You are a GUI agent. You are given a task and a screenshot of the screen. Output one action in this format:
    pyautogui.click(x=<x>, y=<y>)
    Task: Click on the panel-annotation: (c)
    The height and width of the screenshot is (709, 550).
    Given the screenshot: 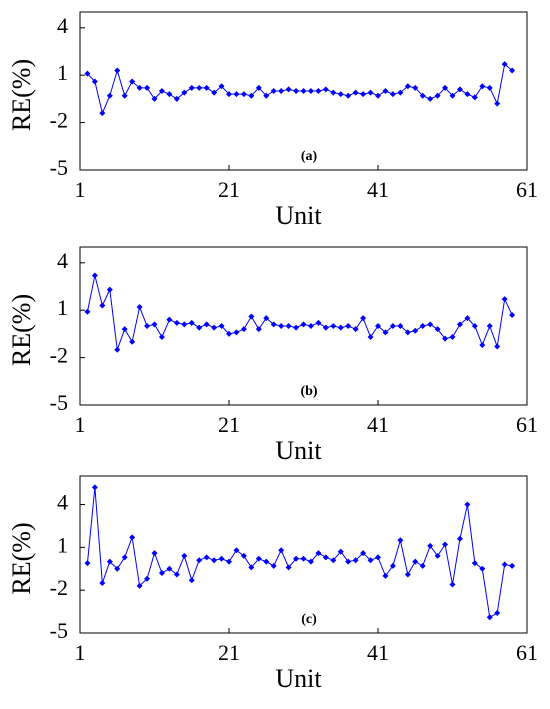 What is the action you would take?
    pyautogui.click(x=309, y=619)
    